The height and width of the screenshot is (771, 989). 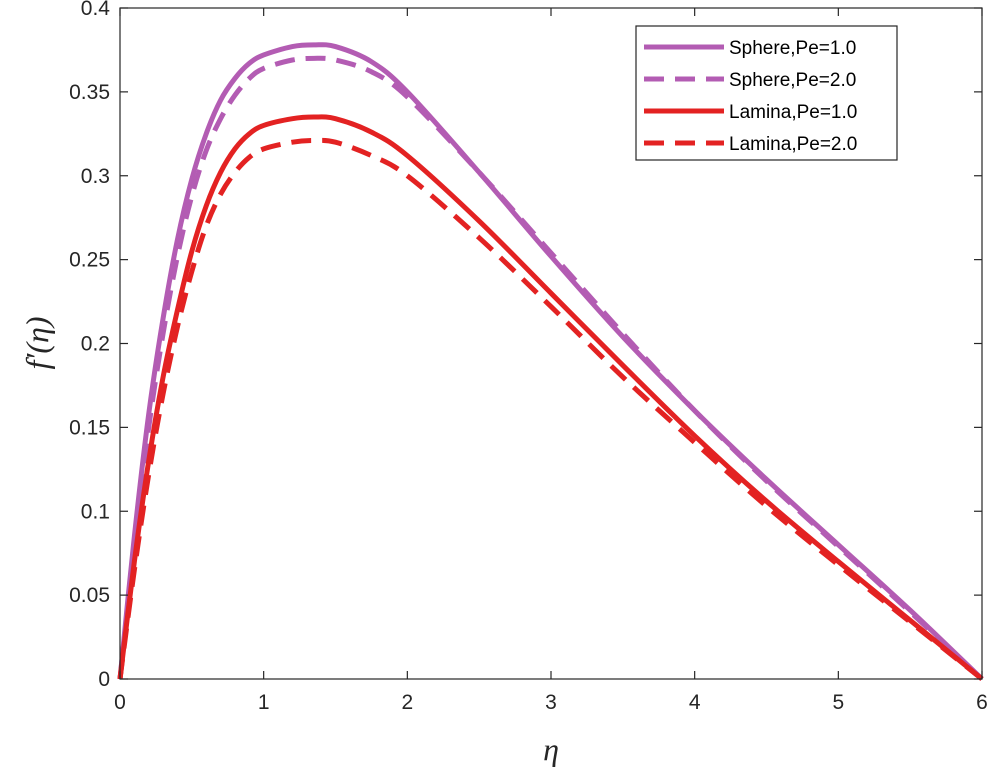 I want to click on legend-label: Lamina,Pe=2.0, so click(x=793, y=144).